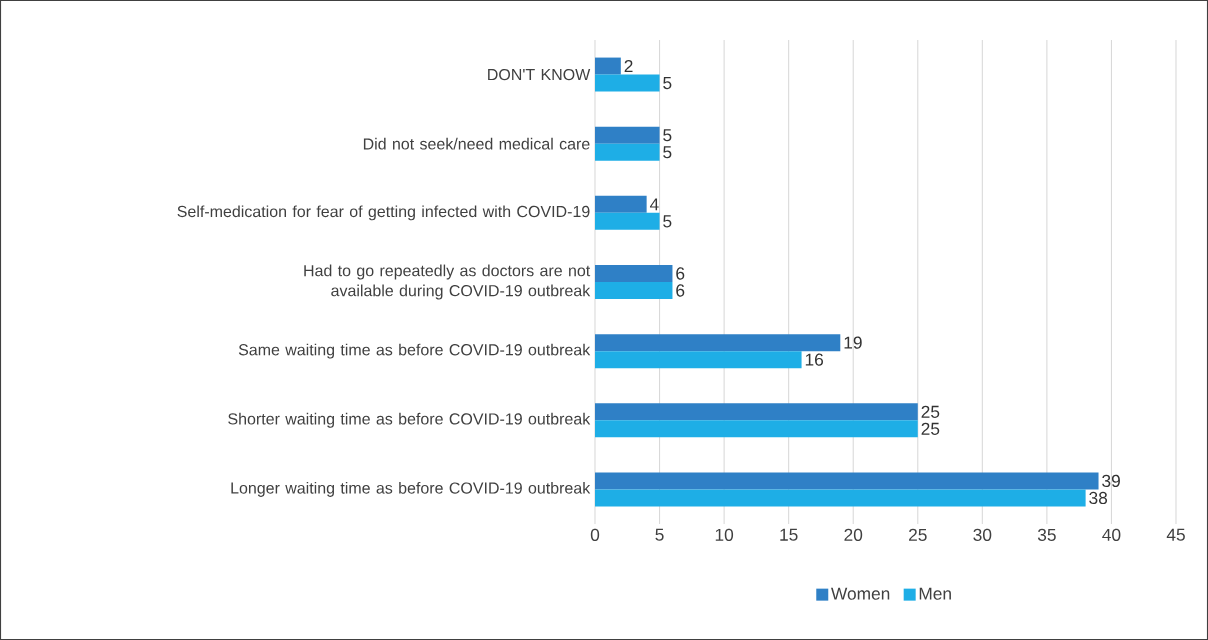 This screenshot has width=1208, height=640. I want to click on y-tick-label: Had to go repeatedly as doctors are not available during COVID-19 outbreak, so click(447, 282).